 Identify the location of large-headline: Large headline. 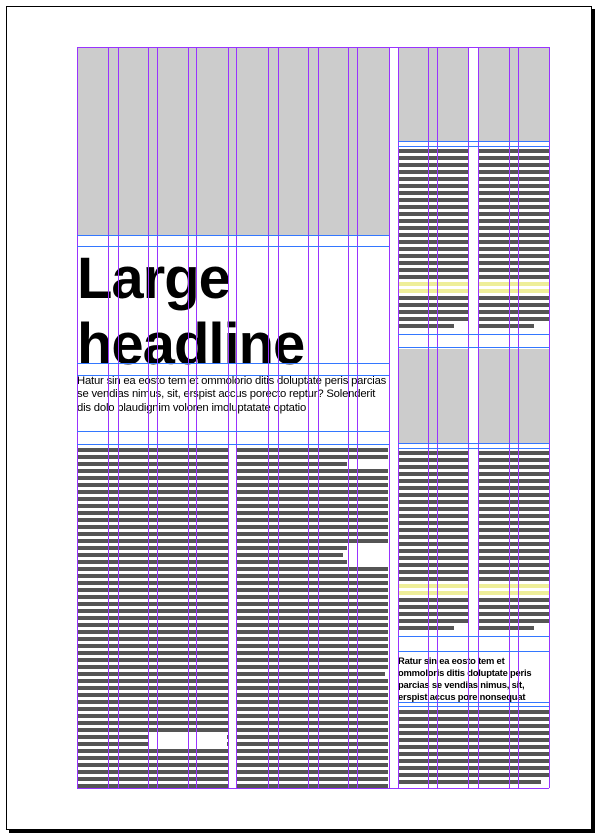
(237, 312).